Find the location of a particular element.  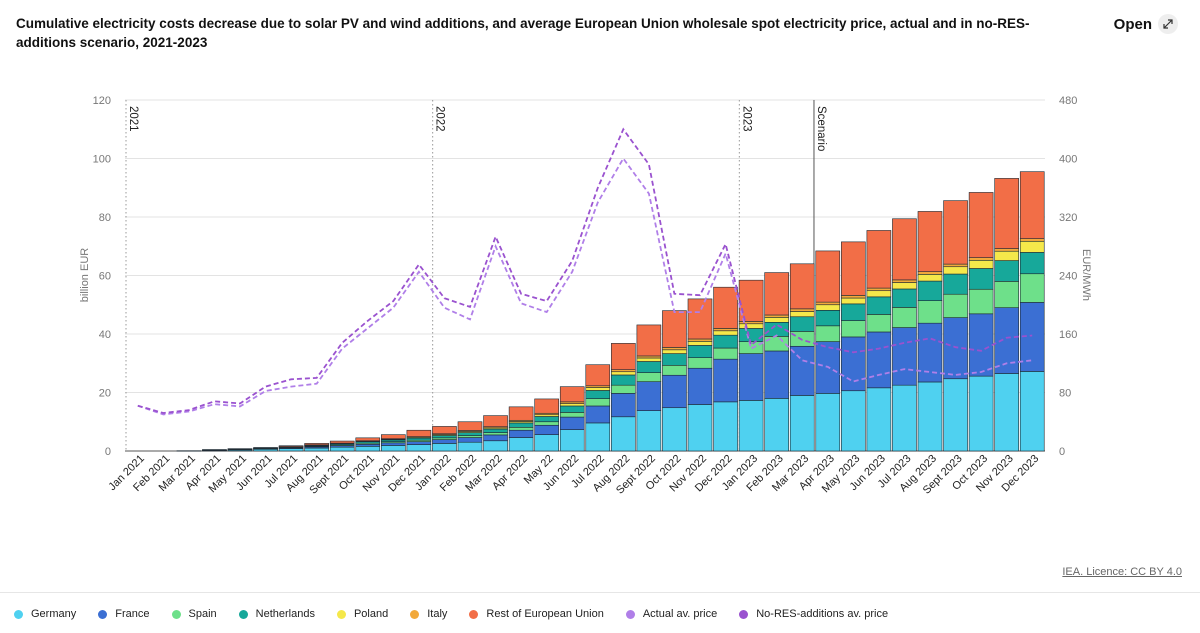

open-label: Open is located at coordinates (1132, 24).